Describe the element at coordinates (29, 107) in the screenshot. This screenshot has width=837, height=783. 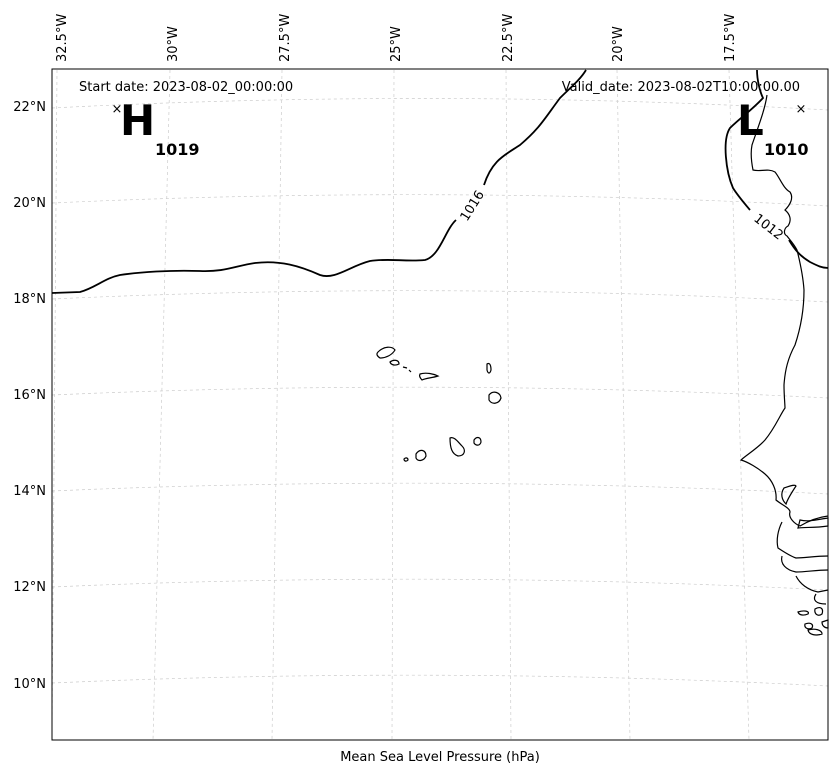
I see `latitude-label: 22°N` at that location.